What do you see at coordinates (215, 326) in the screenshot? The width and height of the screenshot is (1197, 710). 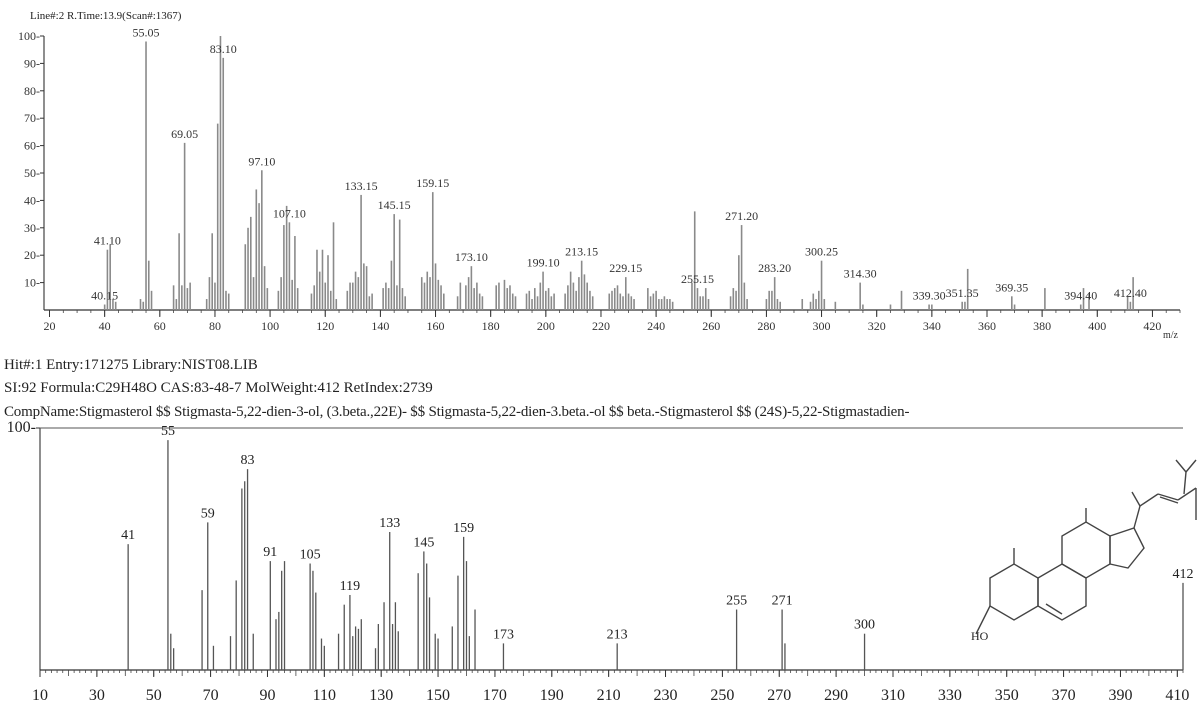 I see `x-tick-label: 80` at bounding box center [215, 326].